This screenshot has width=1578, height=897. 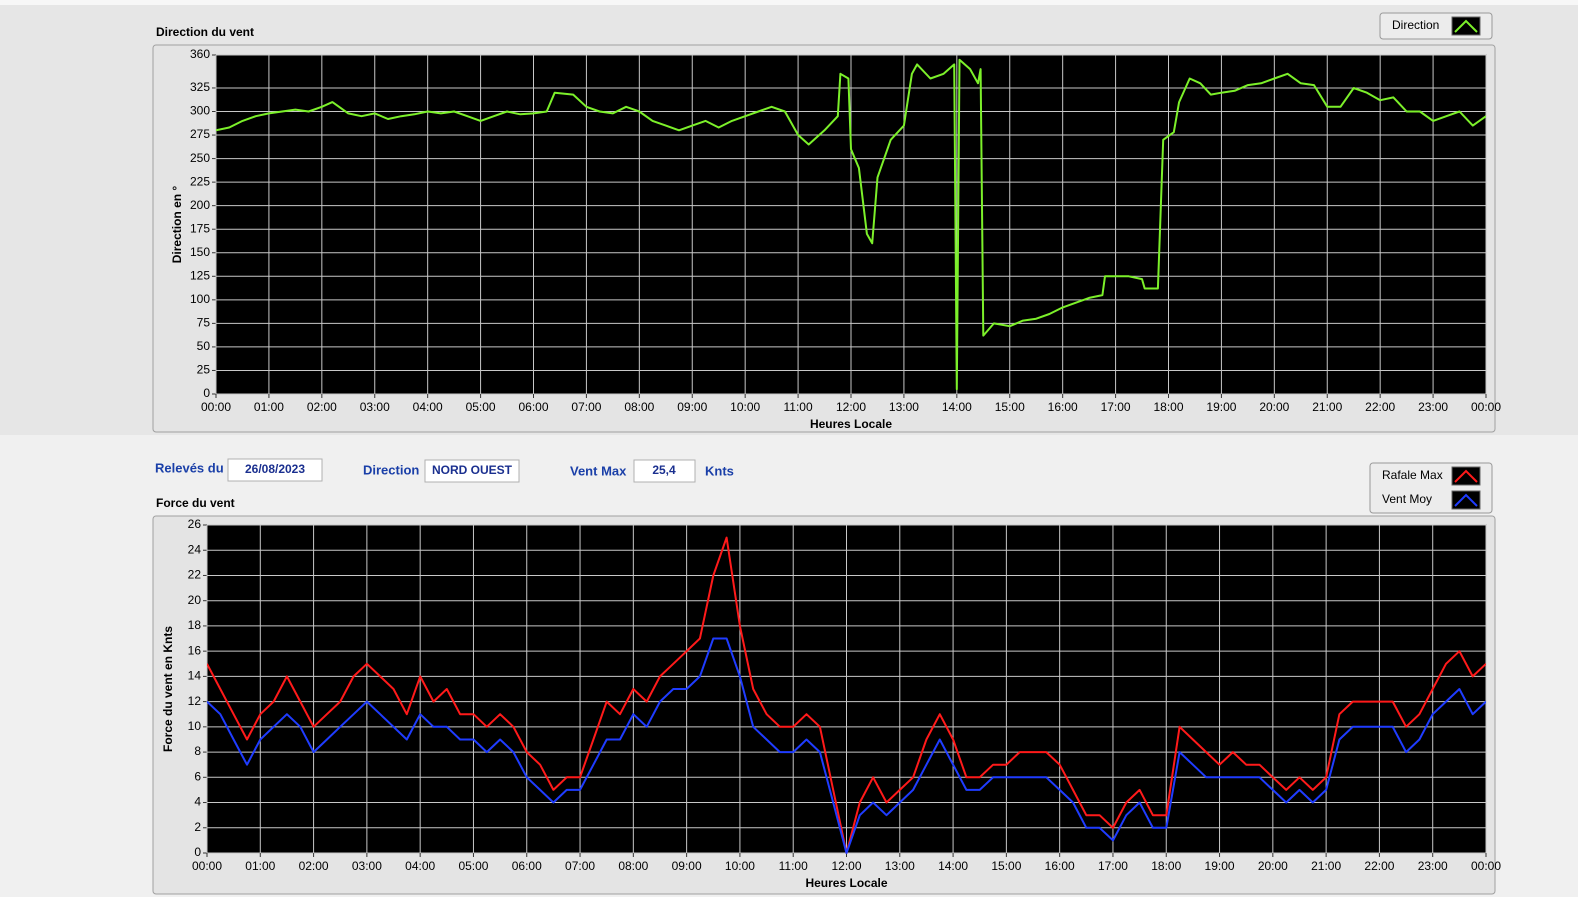 I want to click on legend-label: Vent Moy, so click(x=1407, y=499).